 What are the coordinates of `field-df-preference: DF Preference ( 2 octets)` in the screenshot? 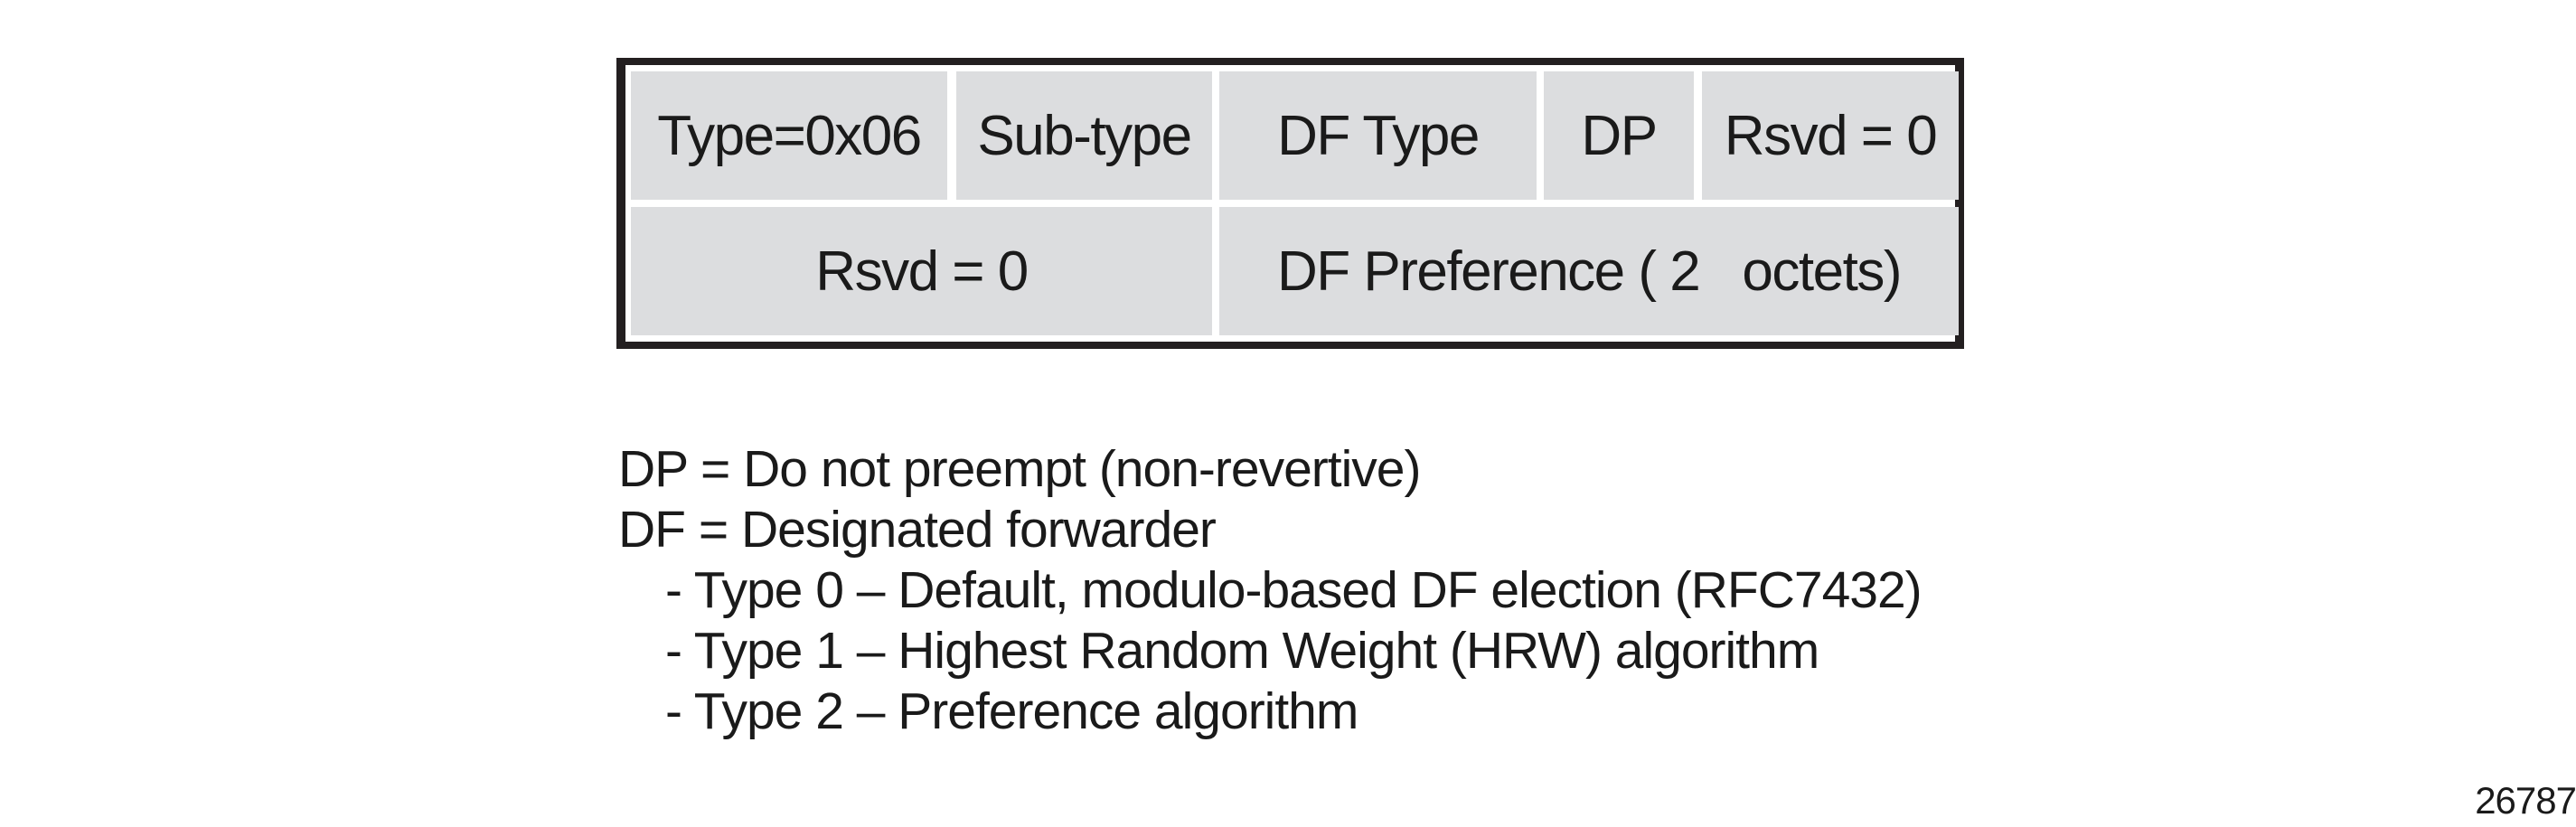 It's located at (1589, 271).